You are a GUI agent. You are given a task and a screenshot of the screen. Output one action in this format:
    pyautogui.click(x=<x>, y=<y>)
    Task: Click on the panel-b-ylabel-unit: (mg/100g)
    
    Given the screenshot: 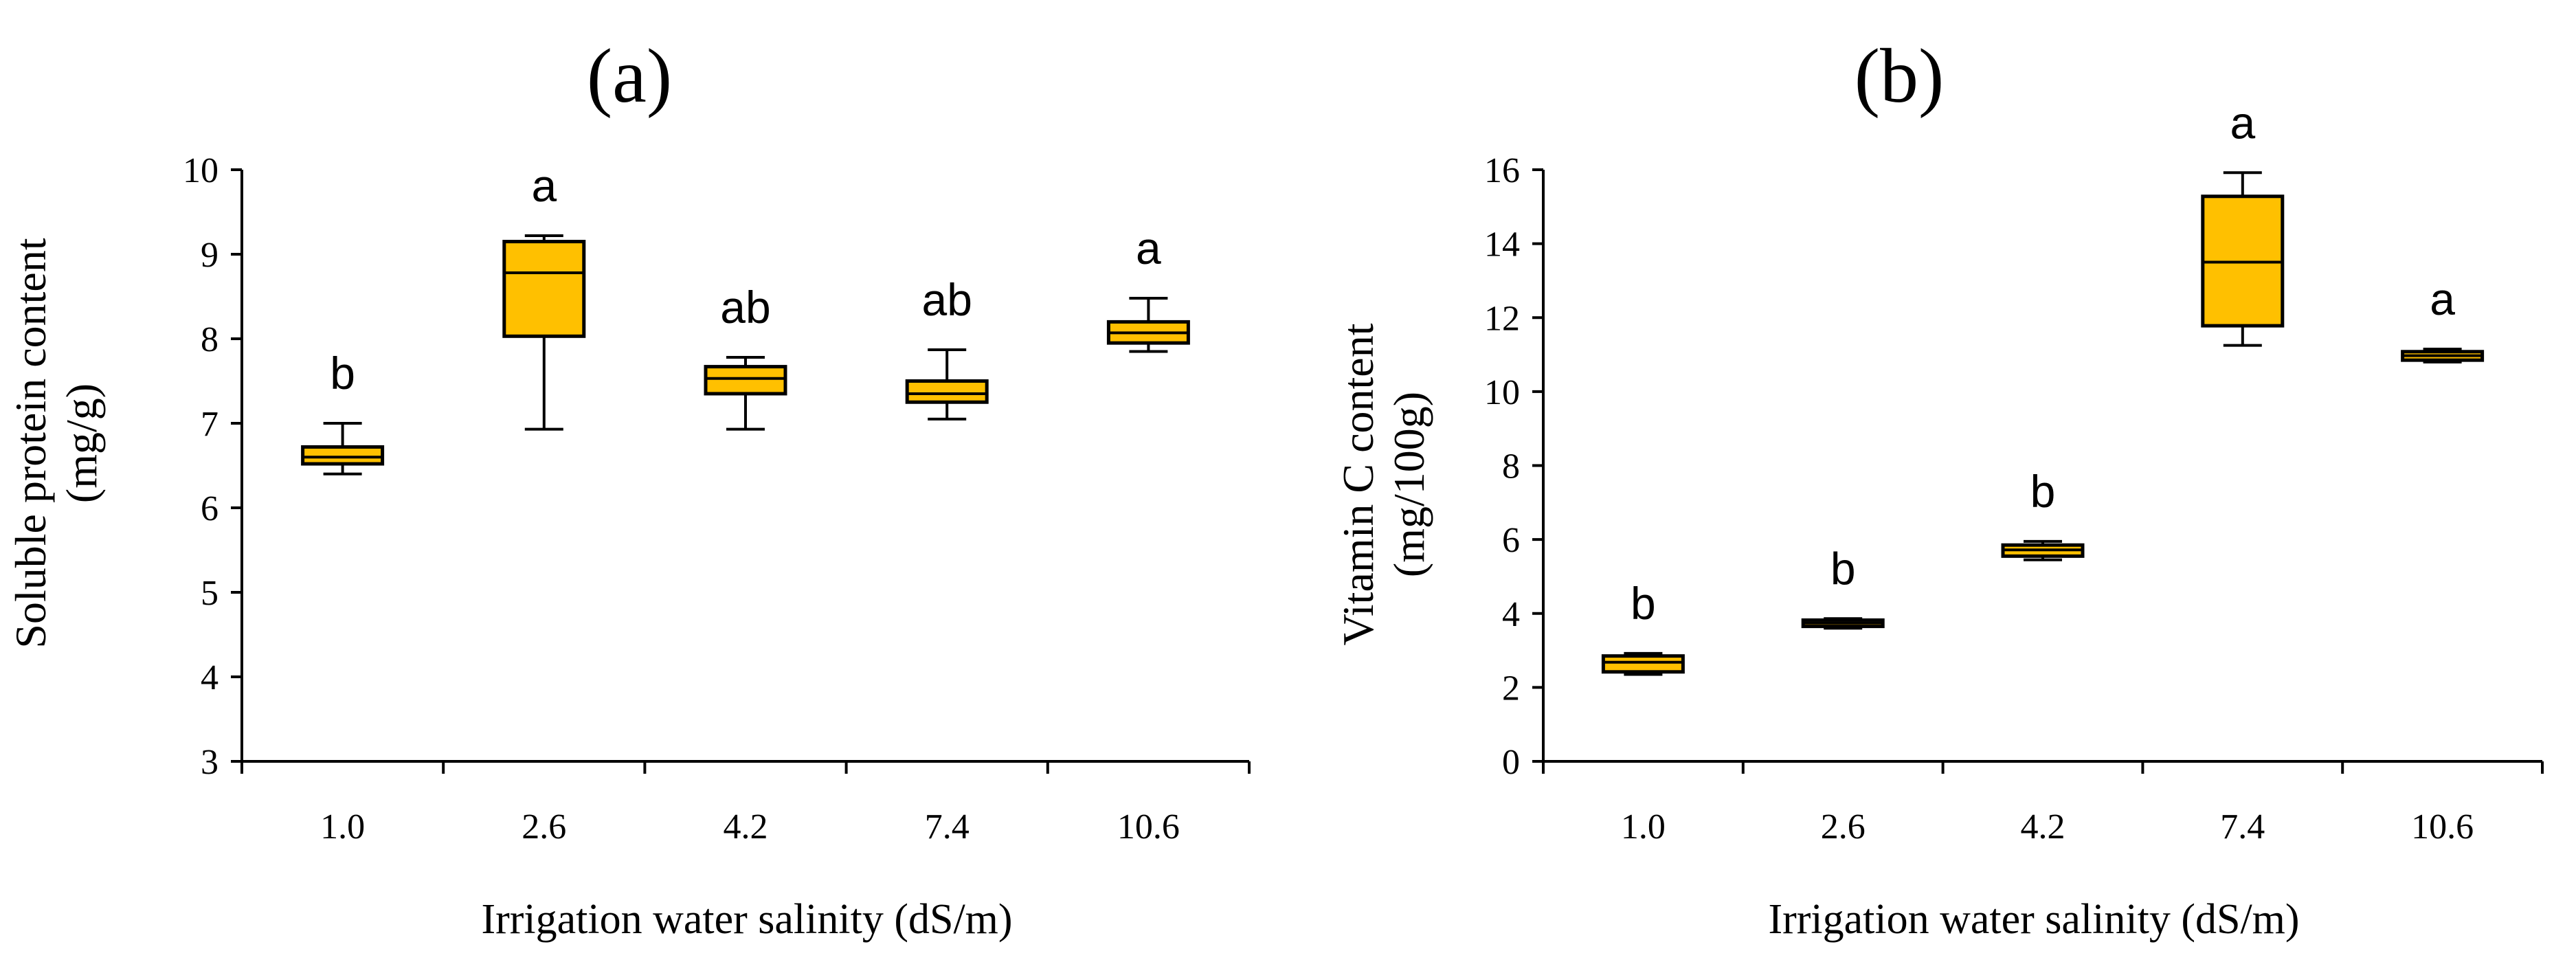 What is the action you would take?
    pyautogui.click(x=1409, y=484)
    